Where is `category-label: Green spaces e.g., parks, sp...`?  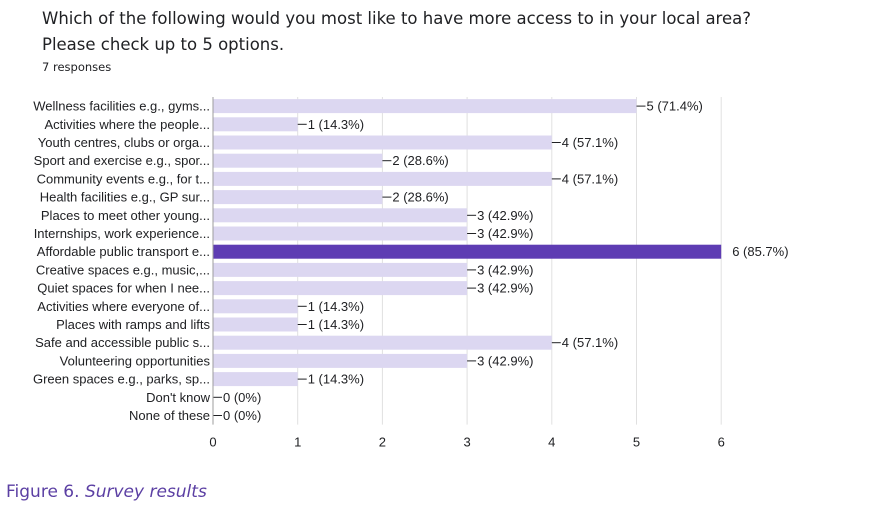 category-label: Green spaces e.g., parks, sp... is located at coordinates (121, 379).